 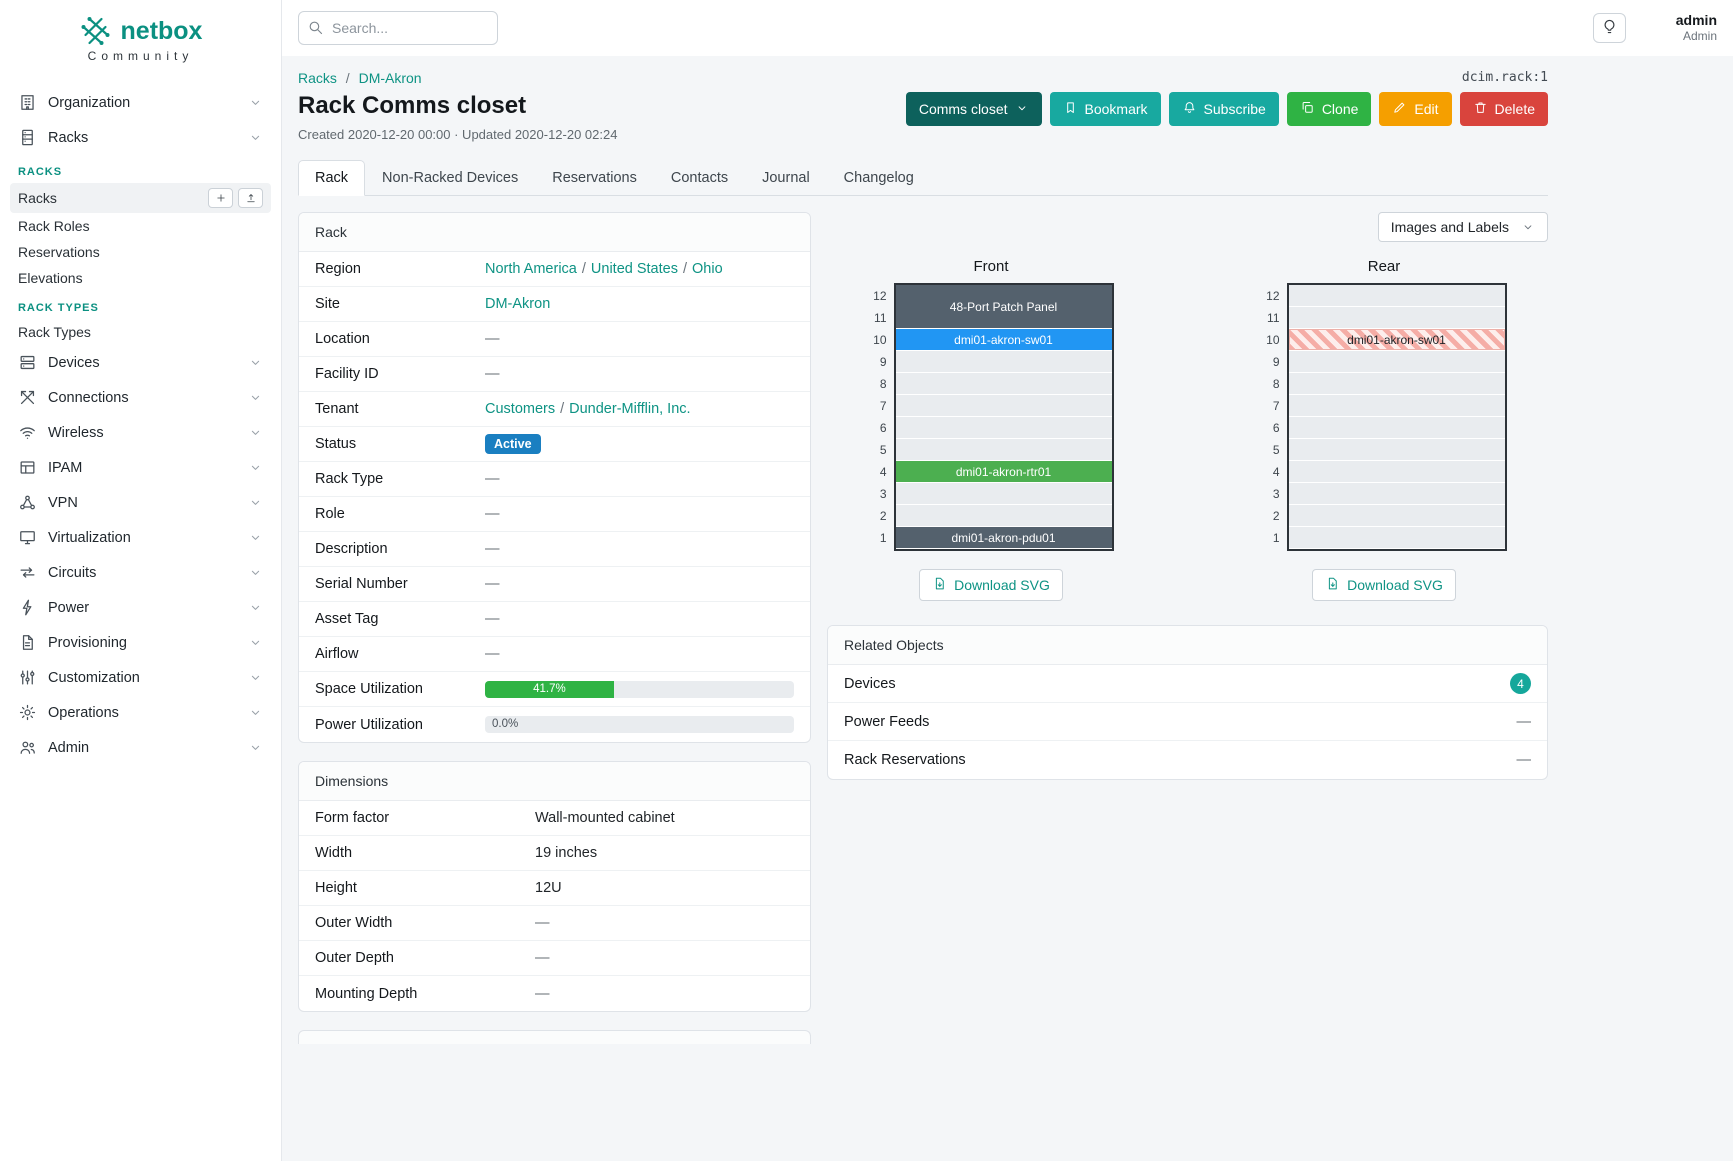 I want to click on count-badge: 4, so click(x=1520, y=683).